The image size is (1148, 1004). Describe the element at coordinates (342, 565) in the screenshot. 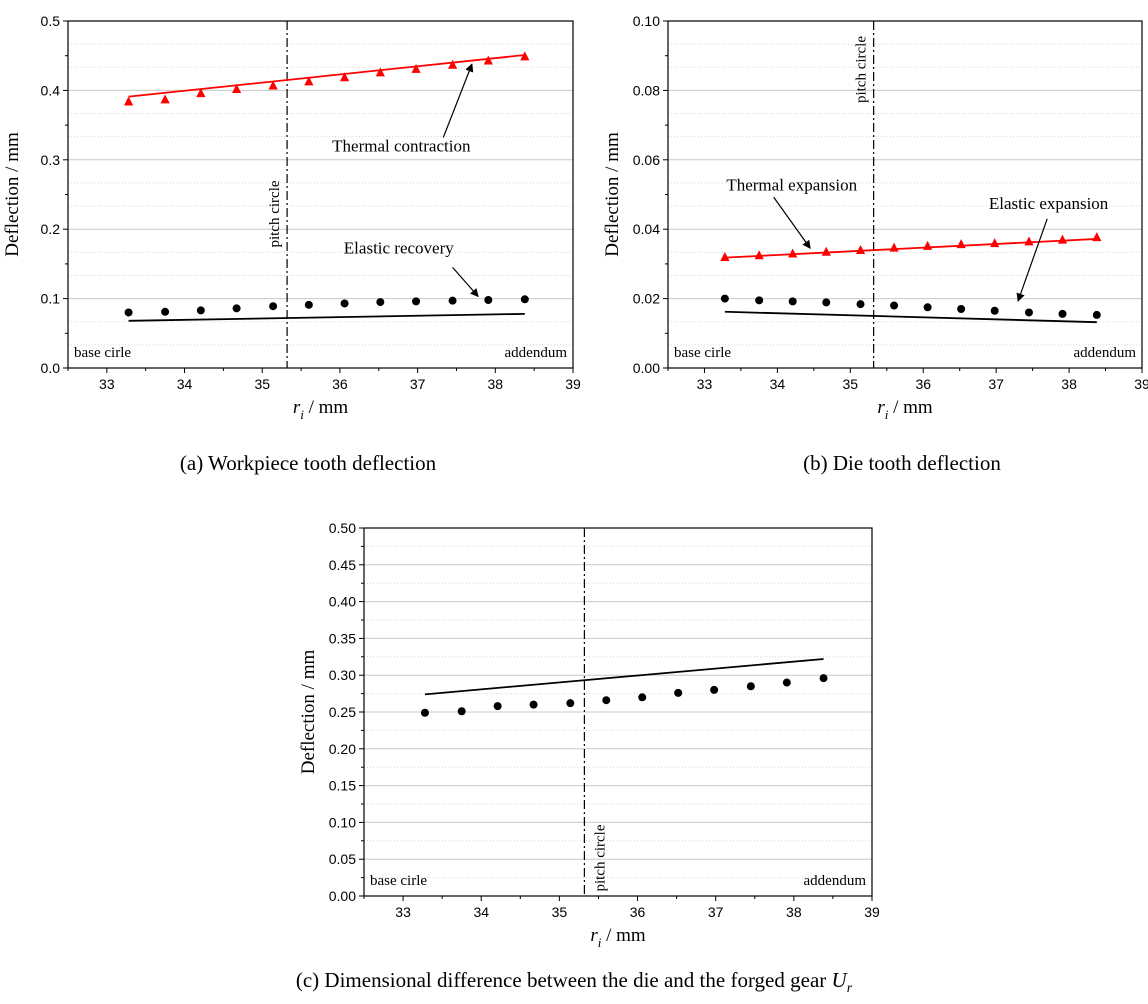

I see `y-tick-label: 0.45` at that location.